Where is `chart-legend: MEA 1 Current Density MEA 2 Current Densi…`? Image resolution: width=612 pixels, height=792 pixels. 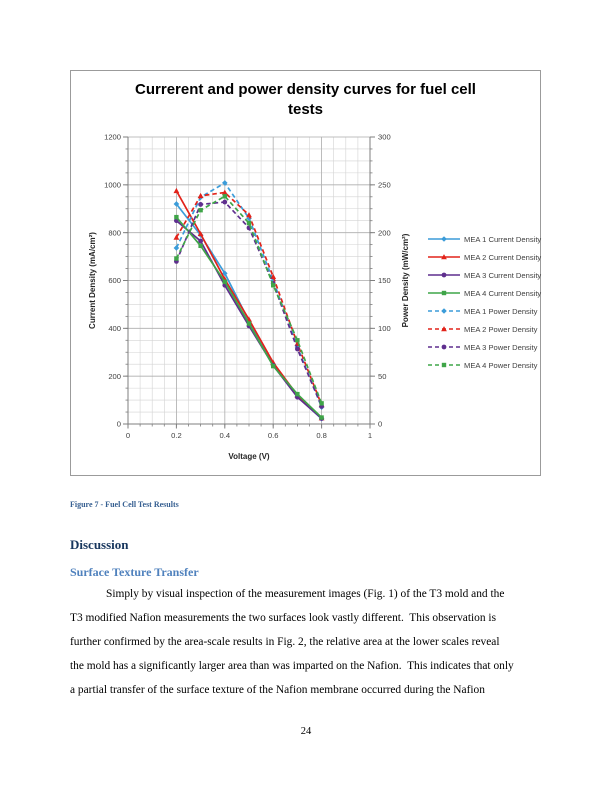
chart-legend: MEA 1 Current Density MEA 2 Current Densi… is located at coordinates (484, 302).